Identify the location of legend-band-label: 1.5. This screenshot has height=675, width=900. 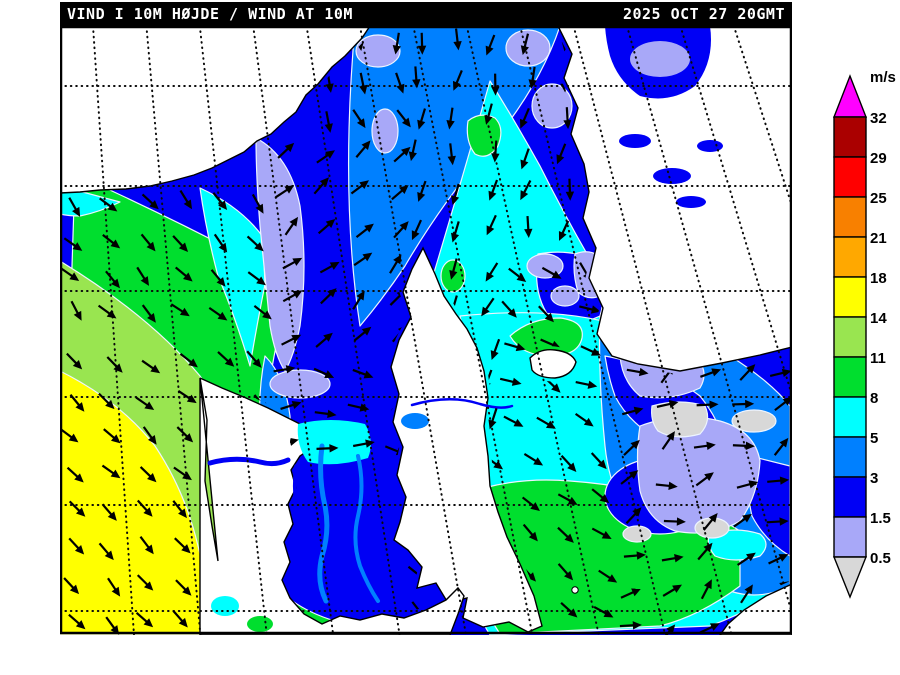
(880, 518).